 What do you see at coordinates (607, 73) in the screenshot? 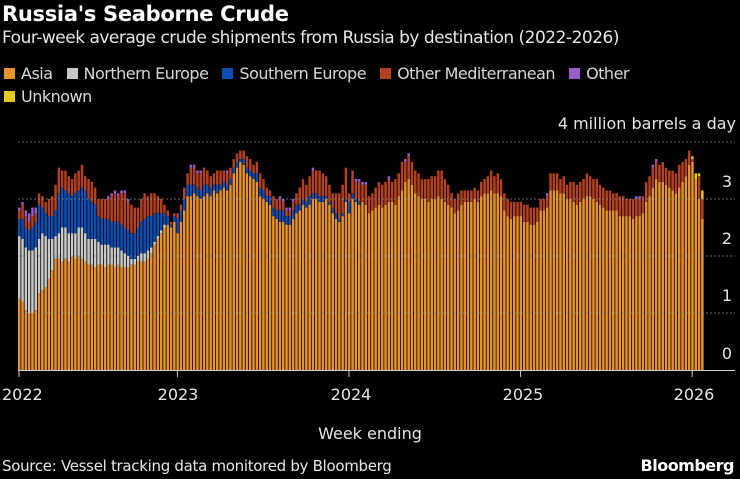
I see `legend-label: Other` at bounding box center [607, 73].